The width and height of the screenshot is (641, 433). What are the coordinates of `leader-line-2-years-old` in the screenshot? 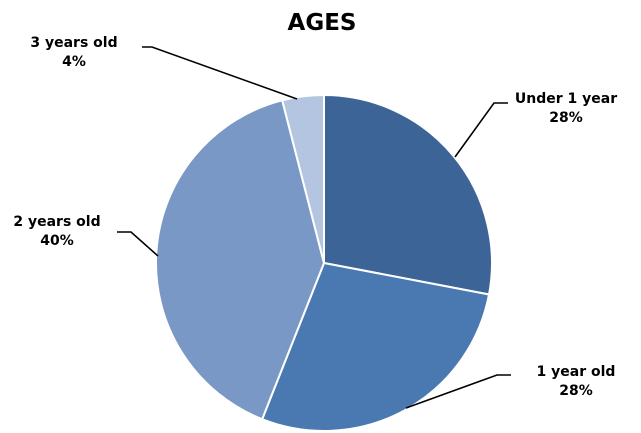 It's located at (138, 244).